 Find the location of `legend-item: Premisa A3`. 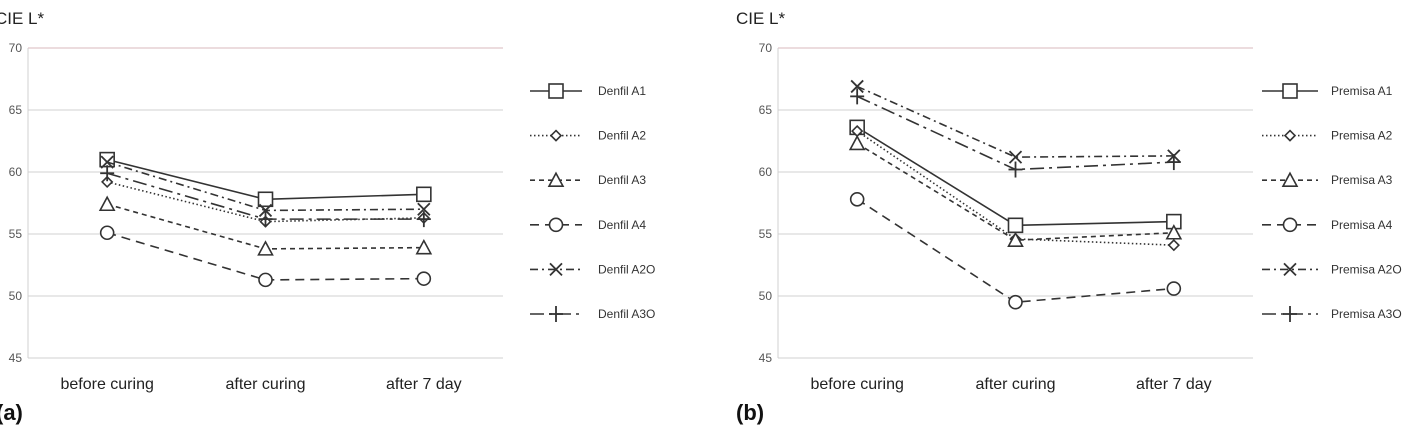

legend-item: Premisa A3 is located at coordinates (1327, 179).